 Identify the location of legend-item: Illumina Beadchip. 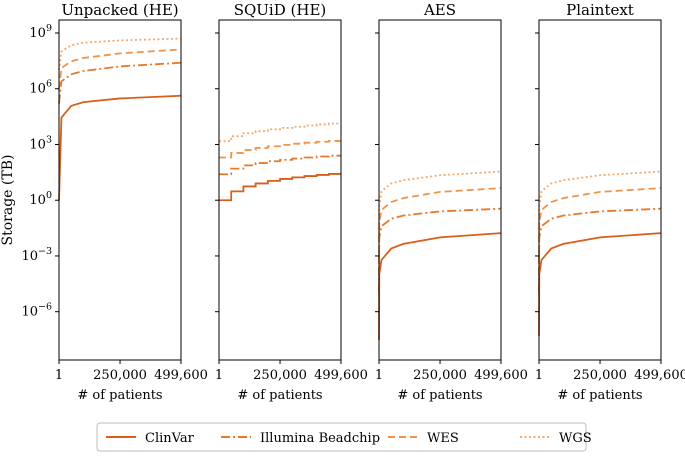
(300, 438).